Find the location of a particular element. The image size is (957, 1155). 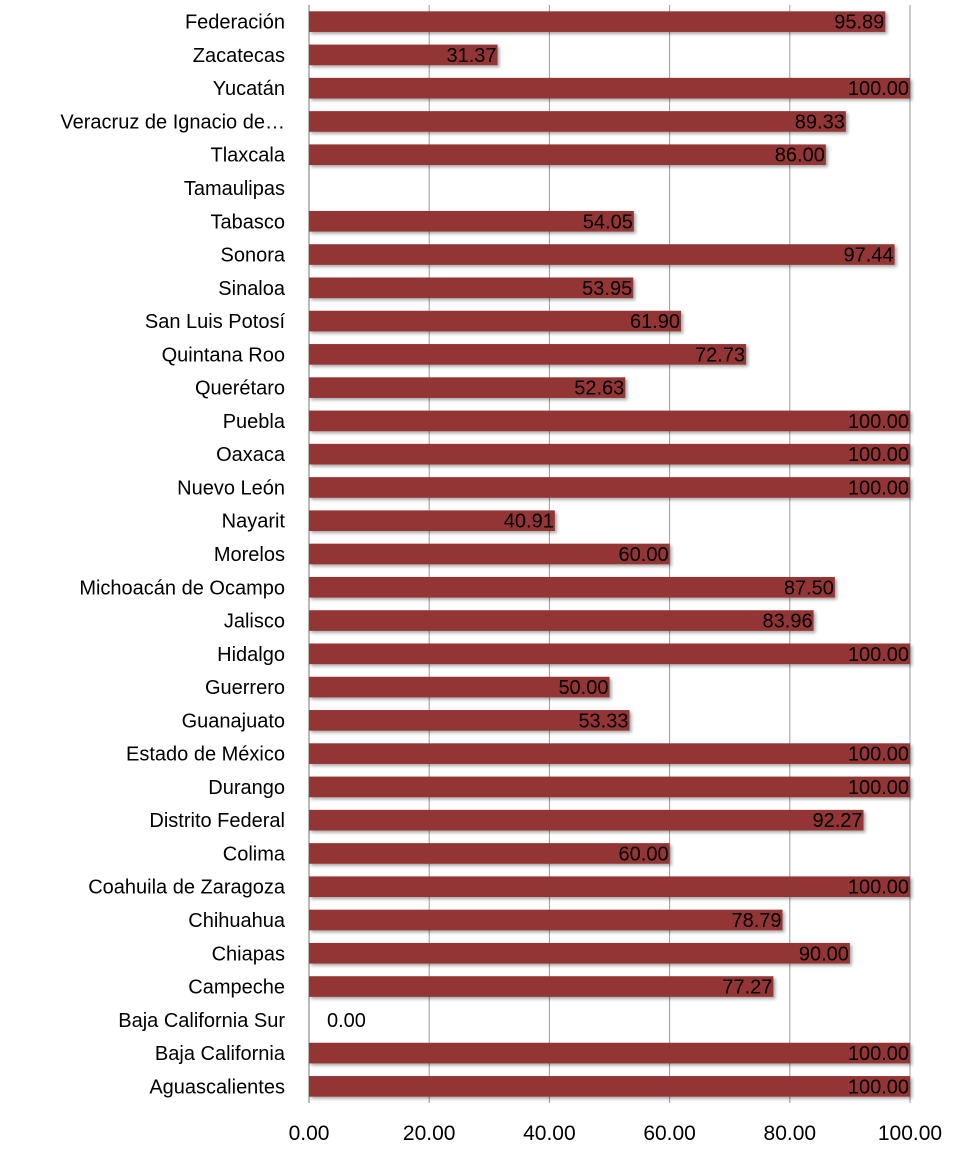

data-label: 0.00 is located at coordinates (346, 1021).